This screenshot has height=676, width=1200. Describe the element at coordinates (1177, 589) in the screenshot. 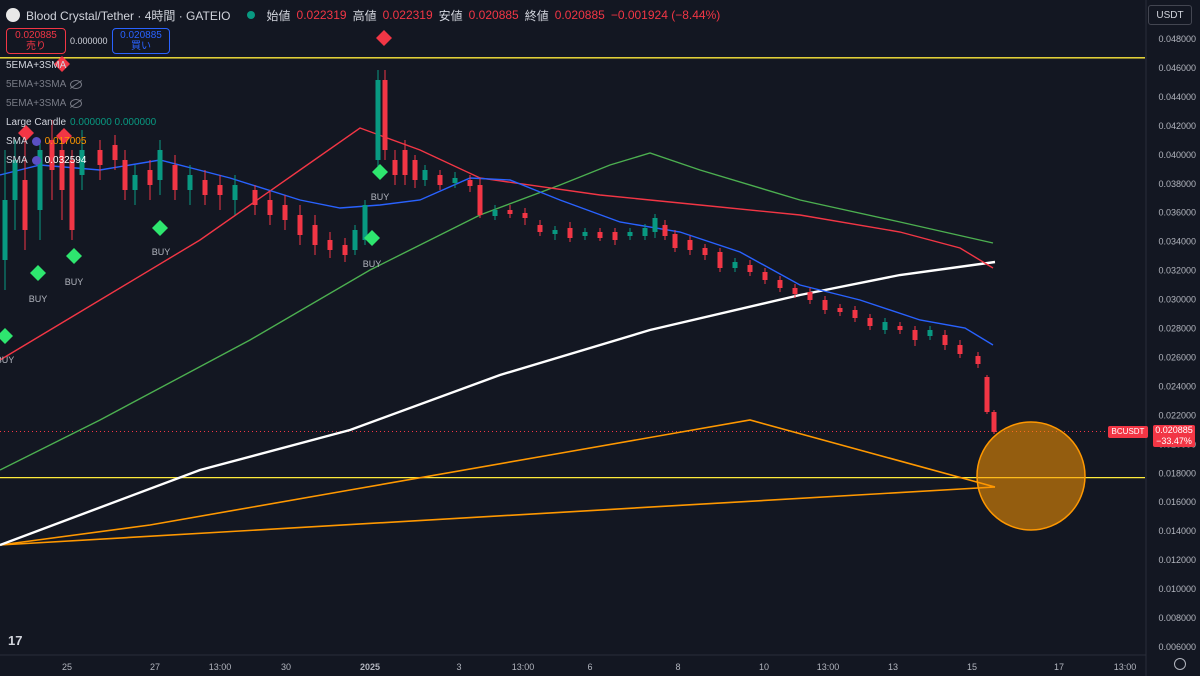

I see `price-tick-label: 0.010000` at that location.